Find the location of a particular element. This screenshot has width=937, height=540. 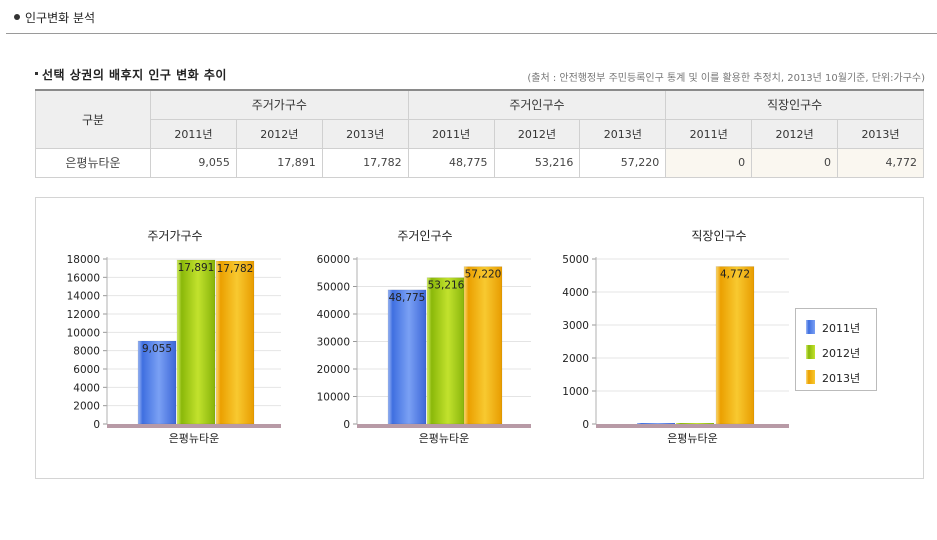

table-title: 선택 상권의 배후지 인구 변화 추이 is located at coordinates (131, 74).